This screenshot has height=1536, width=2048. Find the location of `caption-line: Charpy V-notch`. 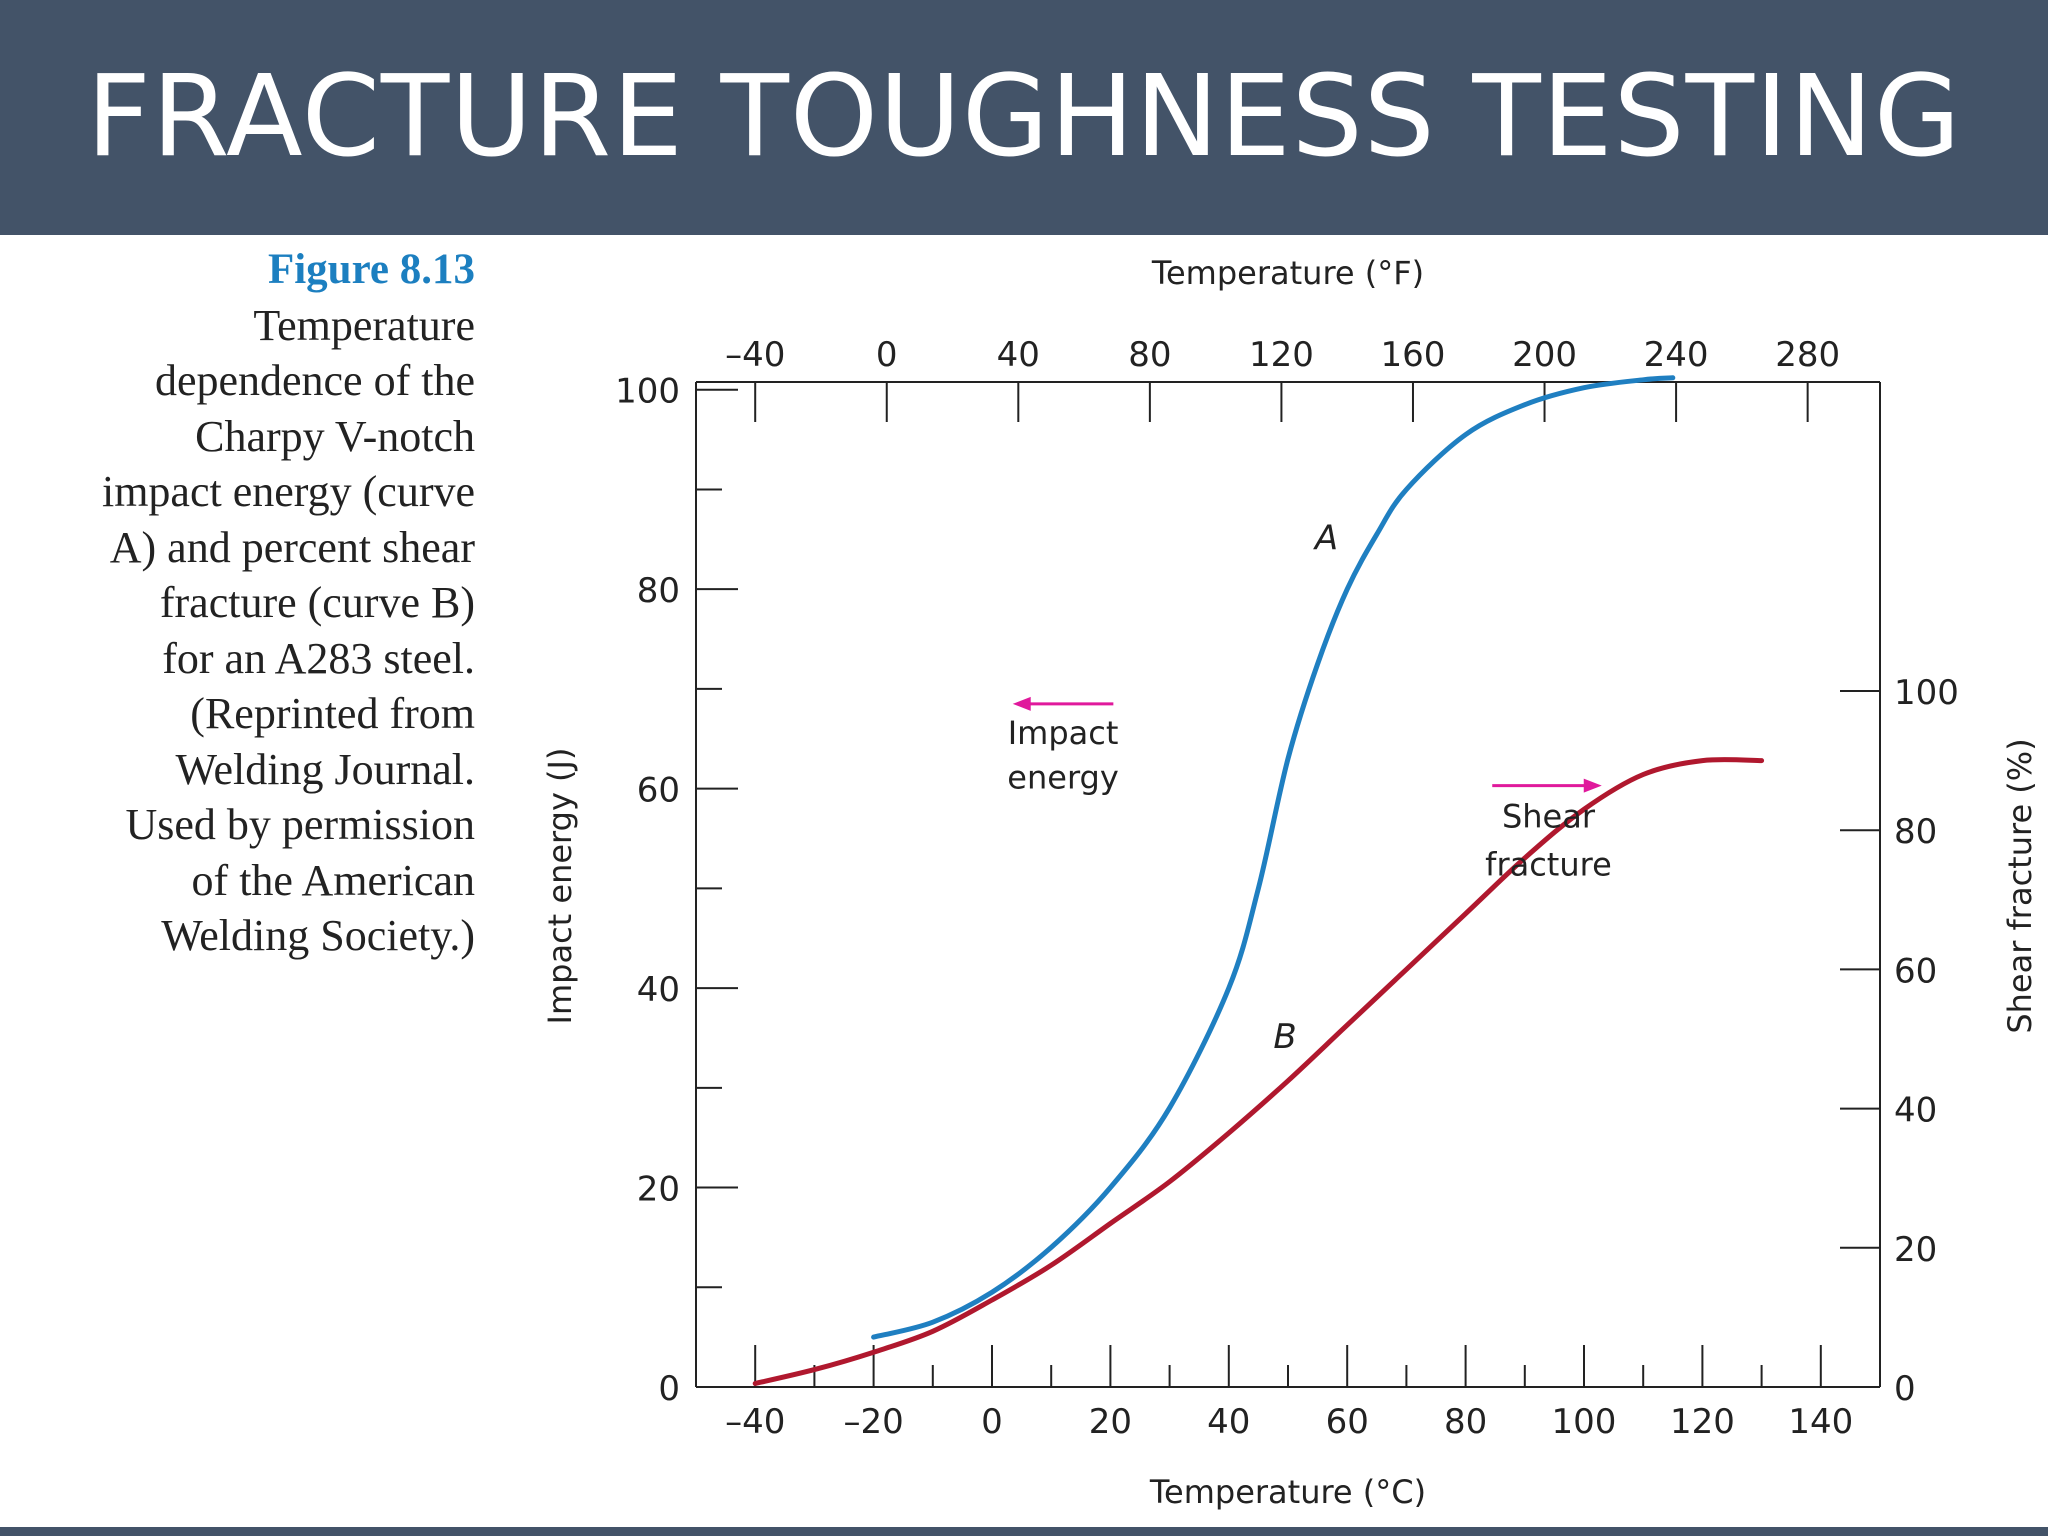

caption-line: Charpy V-notch is located at coordinates (335, 436).